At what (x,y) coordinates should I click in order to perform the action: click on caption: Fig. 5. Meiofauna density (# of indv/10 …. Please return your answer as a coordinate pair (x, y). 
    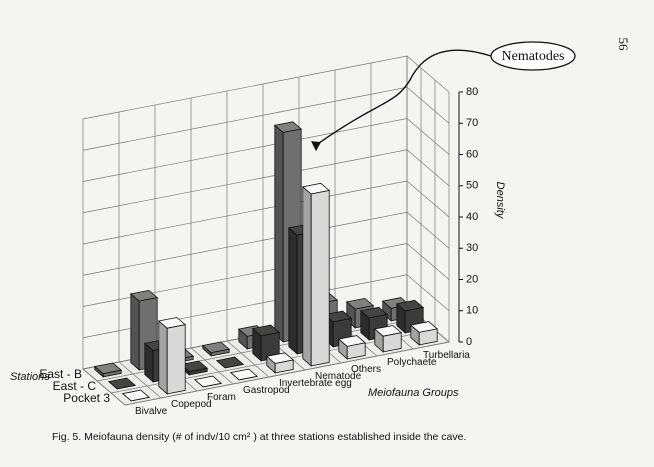
    Looking at the image, I should click on (259, 437).